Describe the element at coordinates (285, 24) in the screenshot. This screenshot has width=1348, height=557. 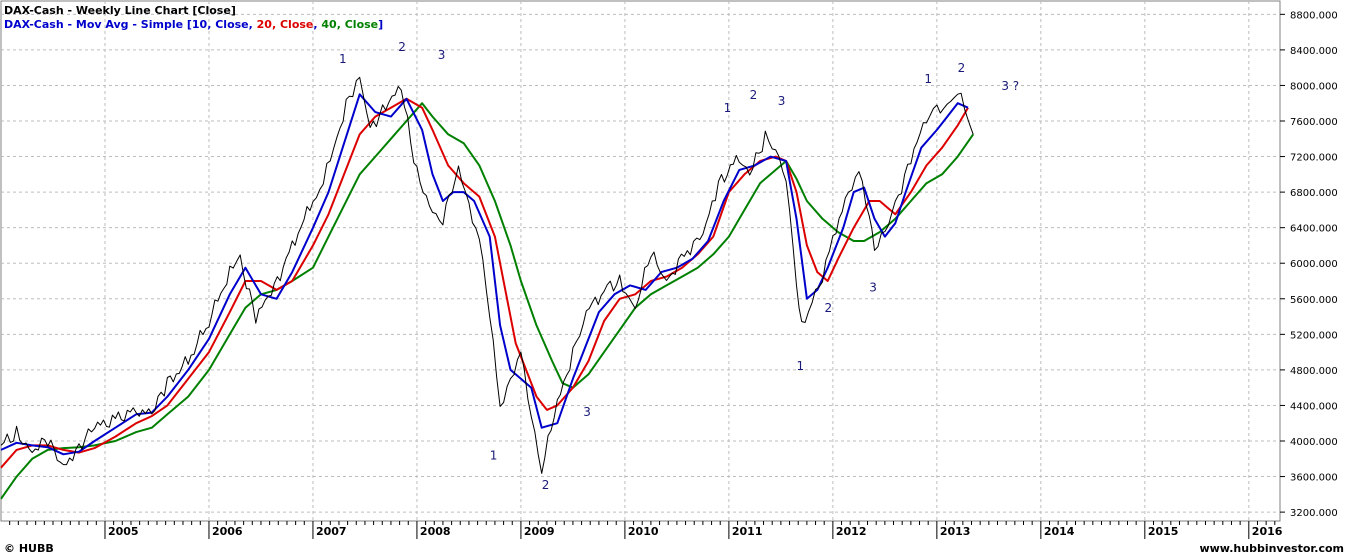
I see `ma20-label: 20, Close` at that location.